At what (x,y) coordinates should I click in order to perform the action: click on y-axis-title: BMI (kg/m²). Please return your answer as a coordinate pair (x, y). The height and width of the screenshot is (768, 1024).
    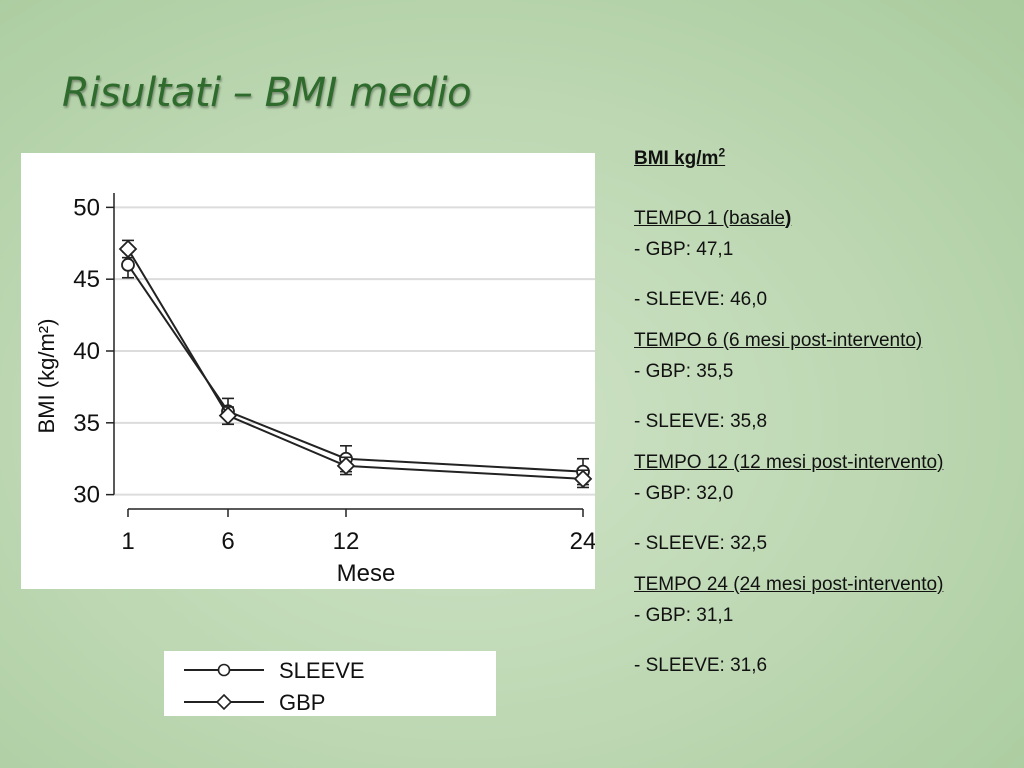
    Looking at the image, I should click on (46, 376).